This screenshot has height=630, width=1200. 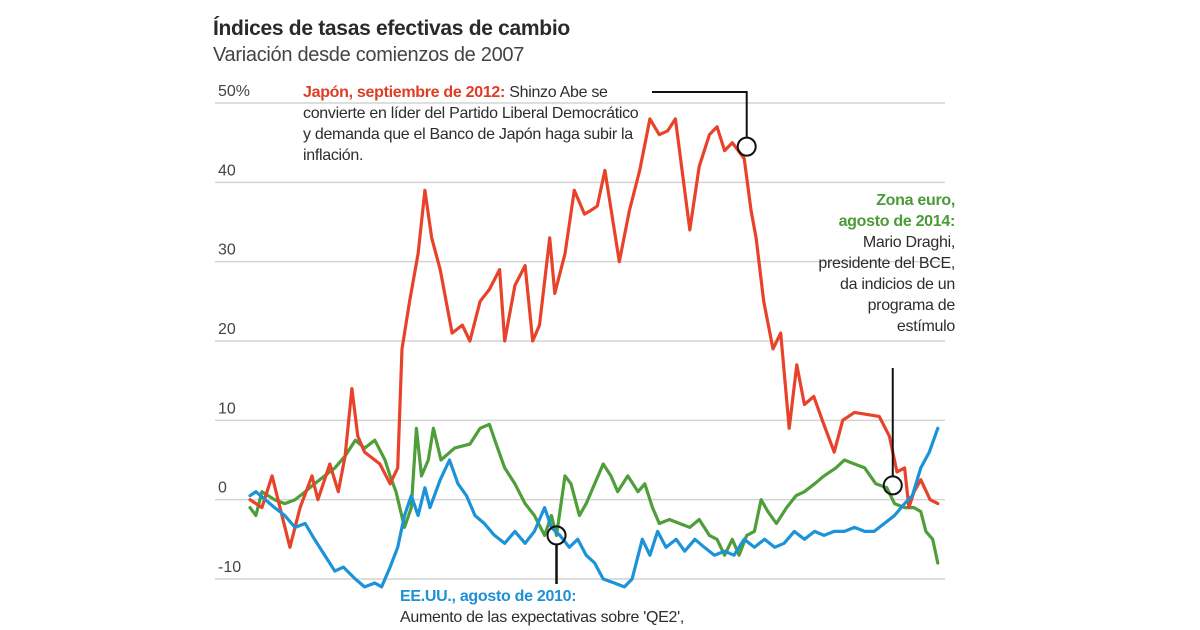 What do you see at coordinates (925, 326) in the screenshot?
I see `annotation-euro-line-5: estímulo` at bounding box center [925, 326].